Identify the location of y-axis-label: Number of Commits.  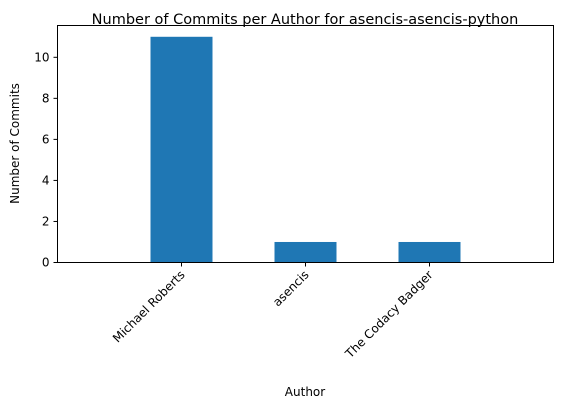
(15, 143).